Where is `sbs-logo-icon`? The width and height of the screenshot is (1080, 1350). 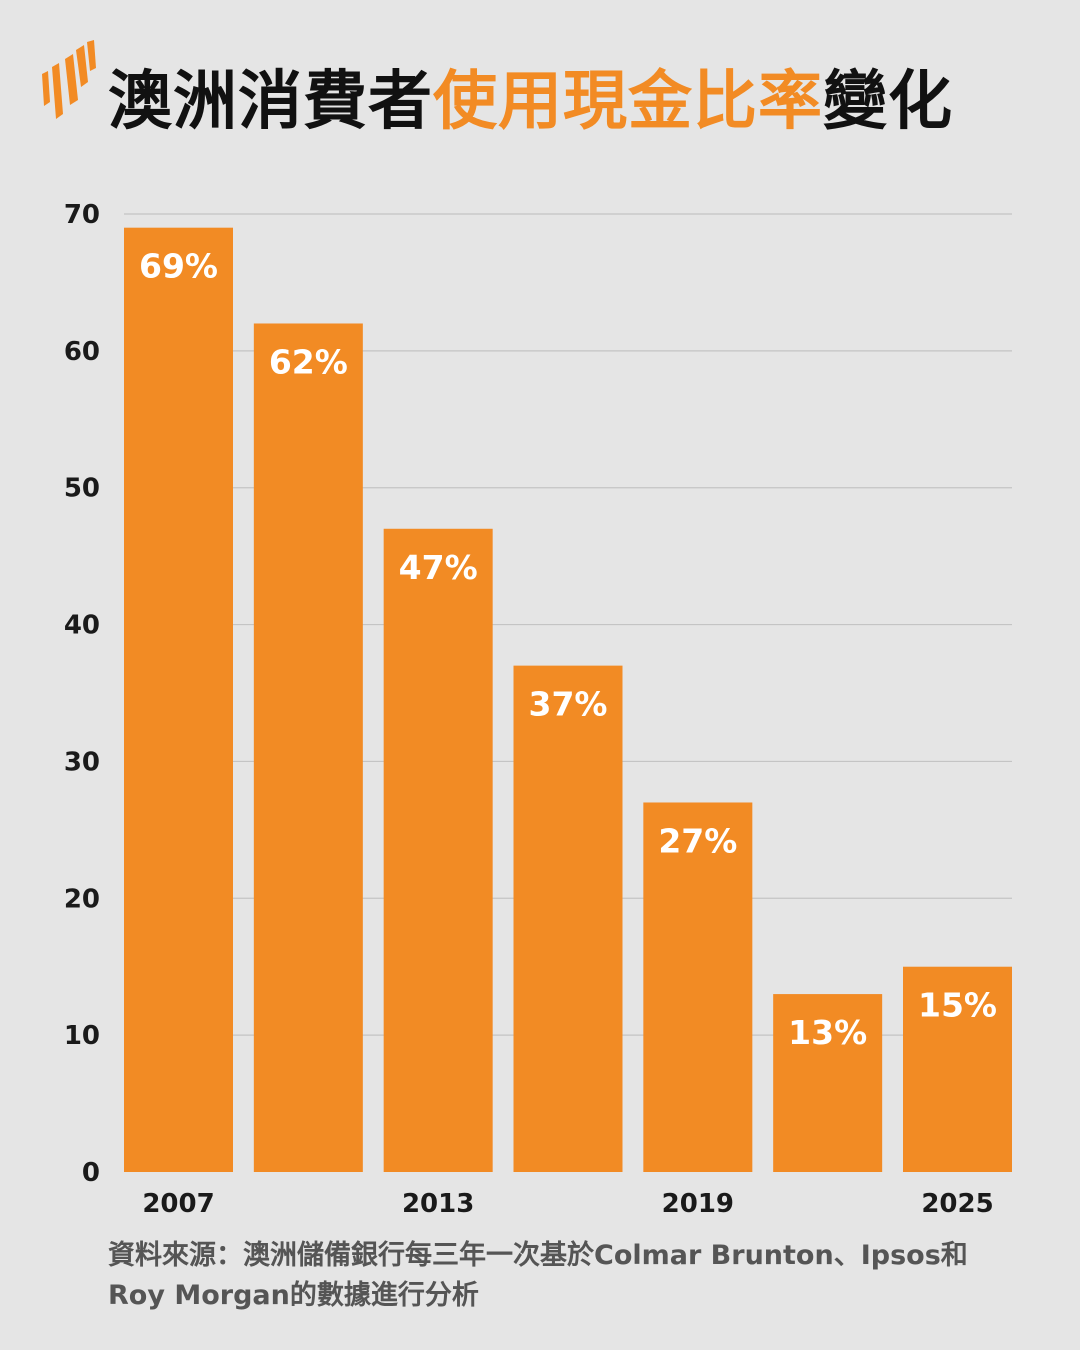 sbs-logo-icon is located at coordinates (69, 79).